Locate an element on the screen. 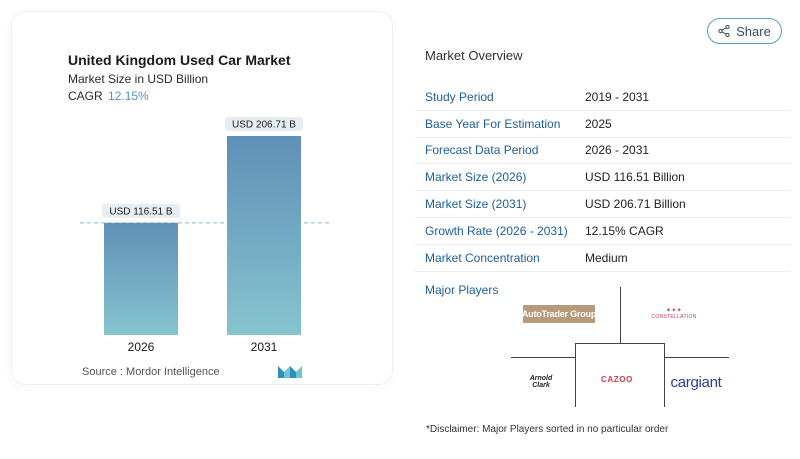 The width and height of the screenshot is (800, 459). share-button: Share is located at coordinates (744, 31).